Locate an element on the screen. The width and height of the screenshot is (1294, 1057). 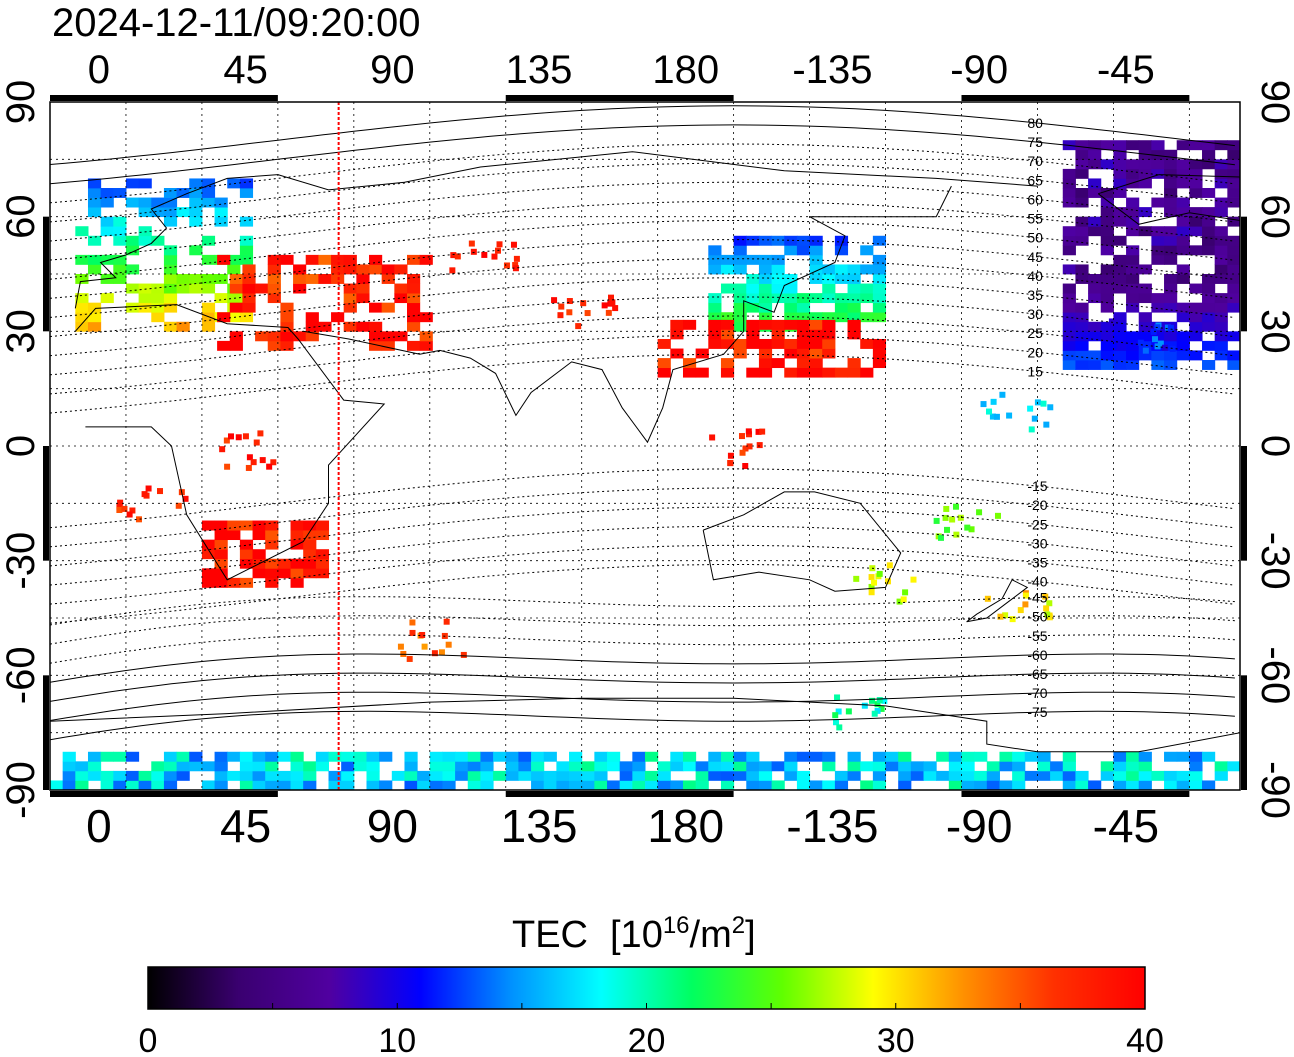
colorbar-tick-label: 0 is located at coordinates (148, 1039).